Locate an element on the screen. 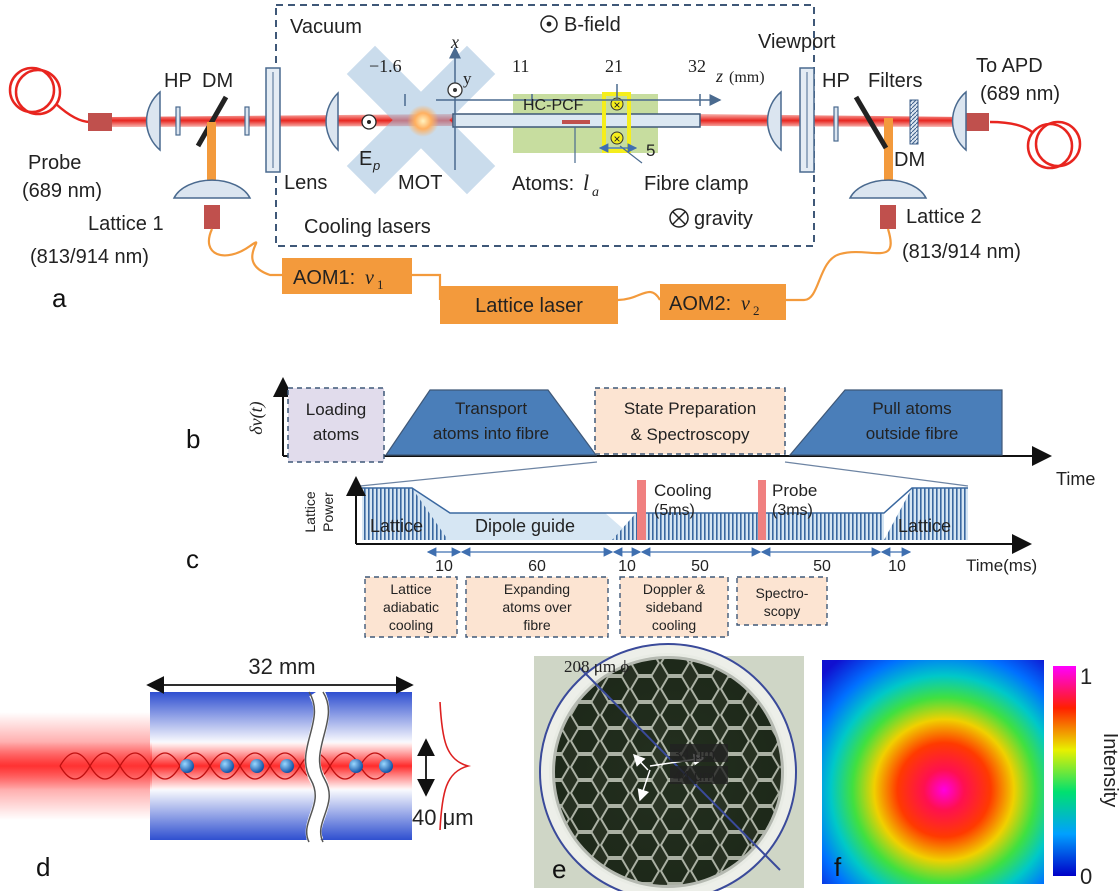  phase-1-l1: Lattice is located at coordinates (410, 589).